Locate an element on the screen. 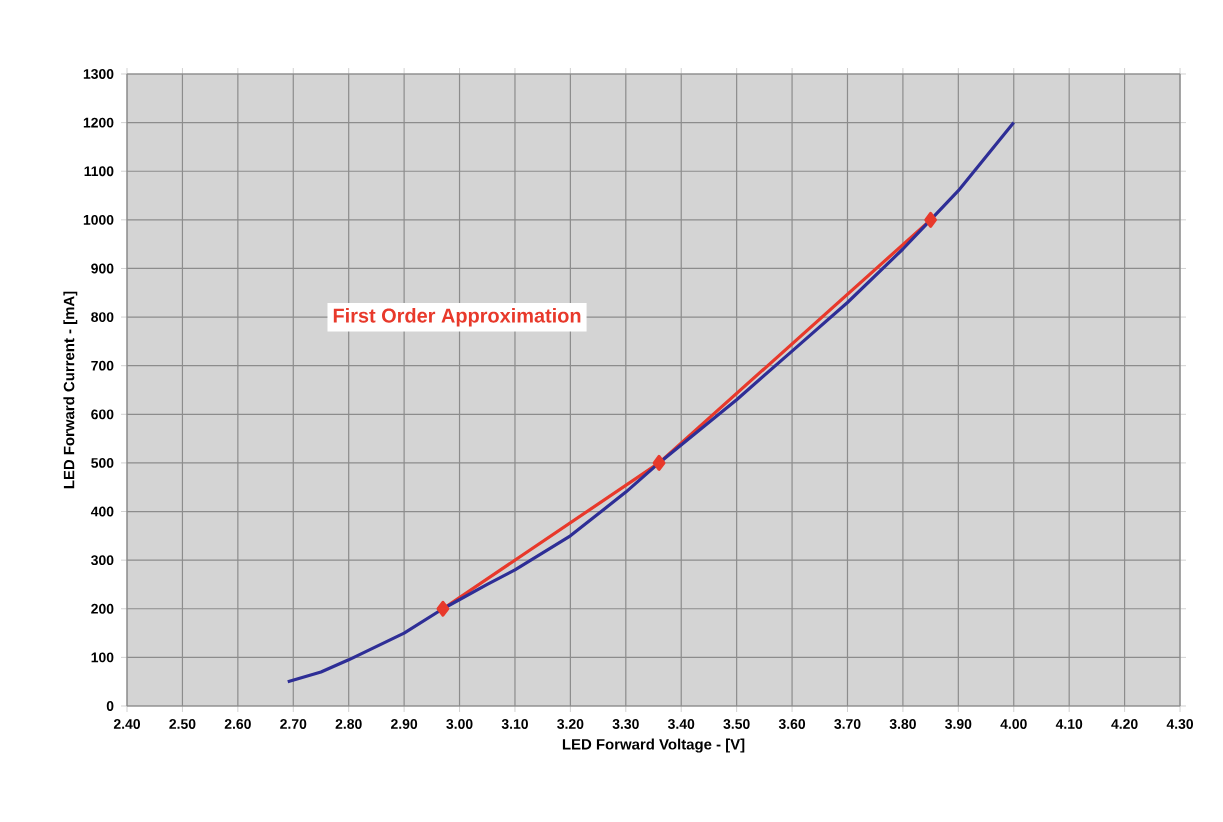 This screenshot has height=822, width=1223. y-tick-label: 300 is located at coordinates (102, 560).